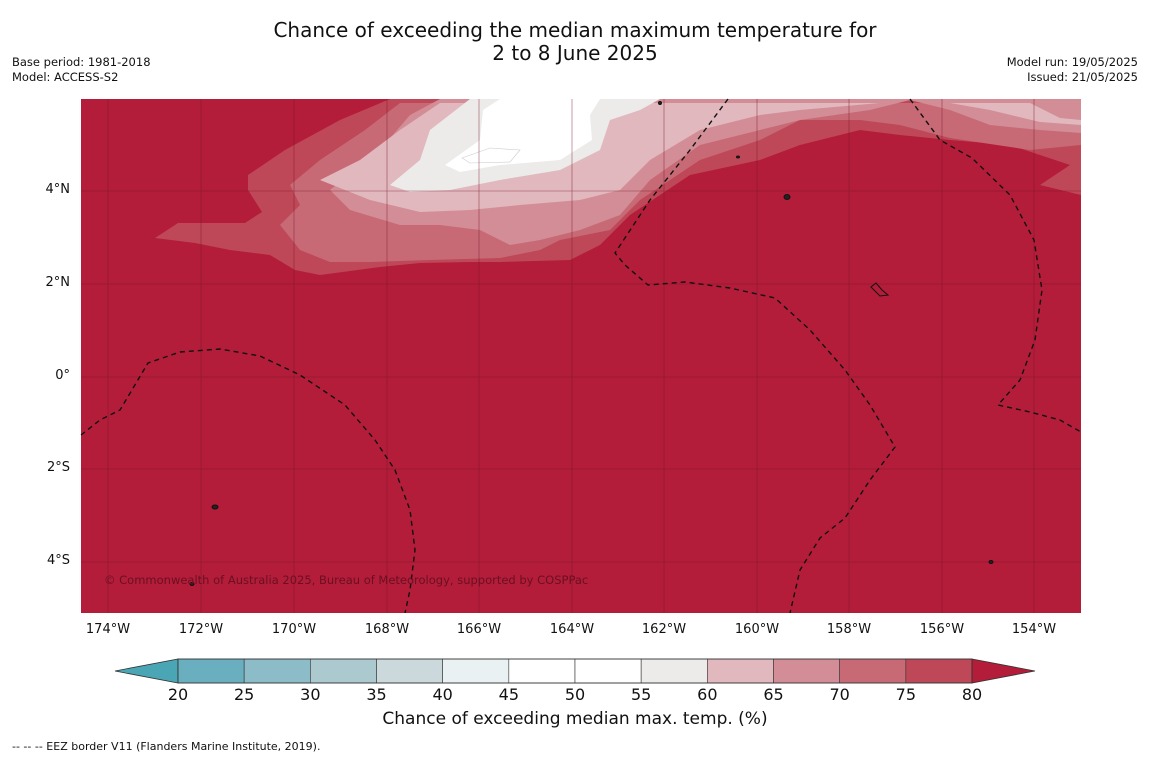  I want to click on lon-label: 170°W, so click(294, 629).